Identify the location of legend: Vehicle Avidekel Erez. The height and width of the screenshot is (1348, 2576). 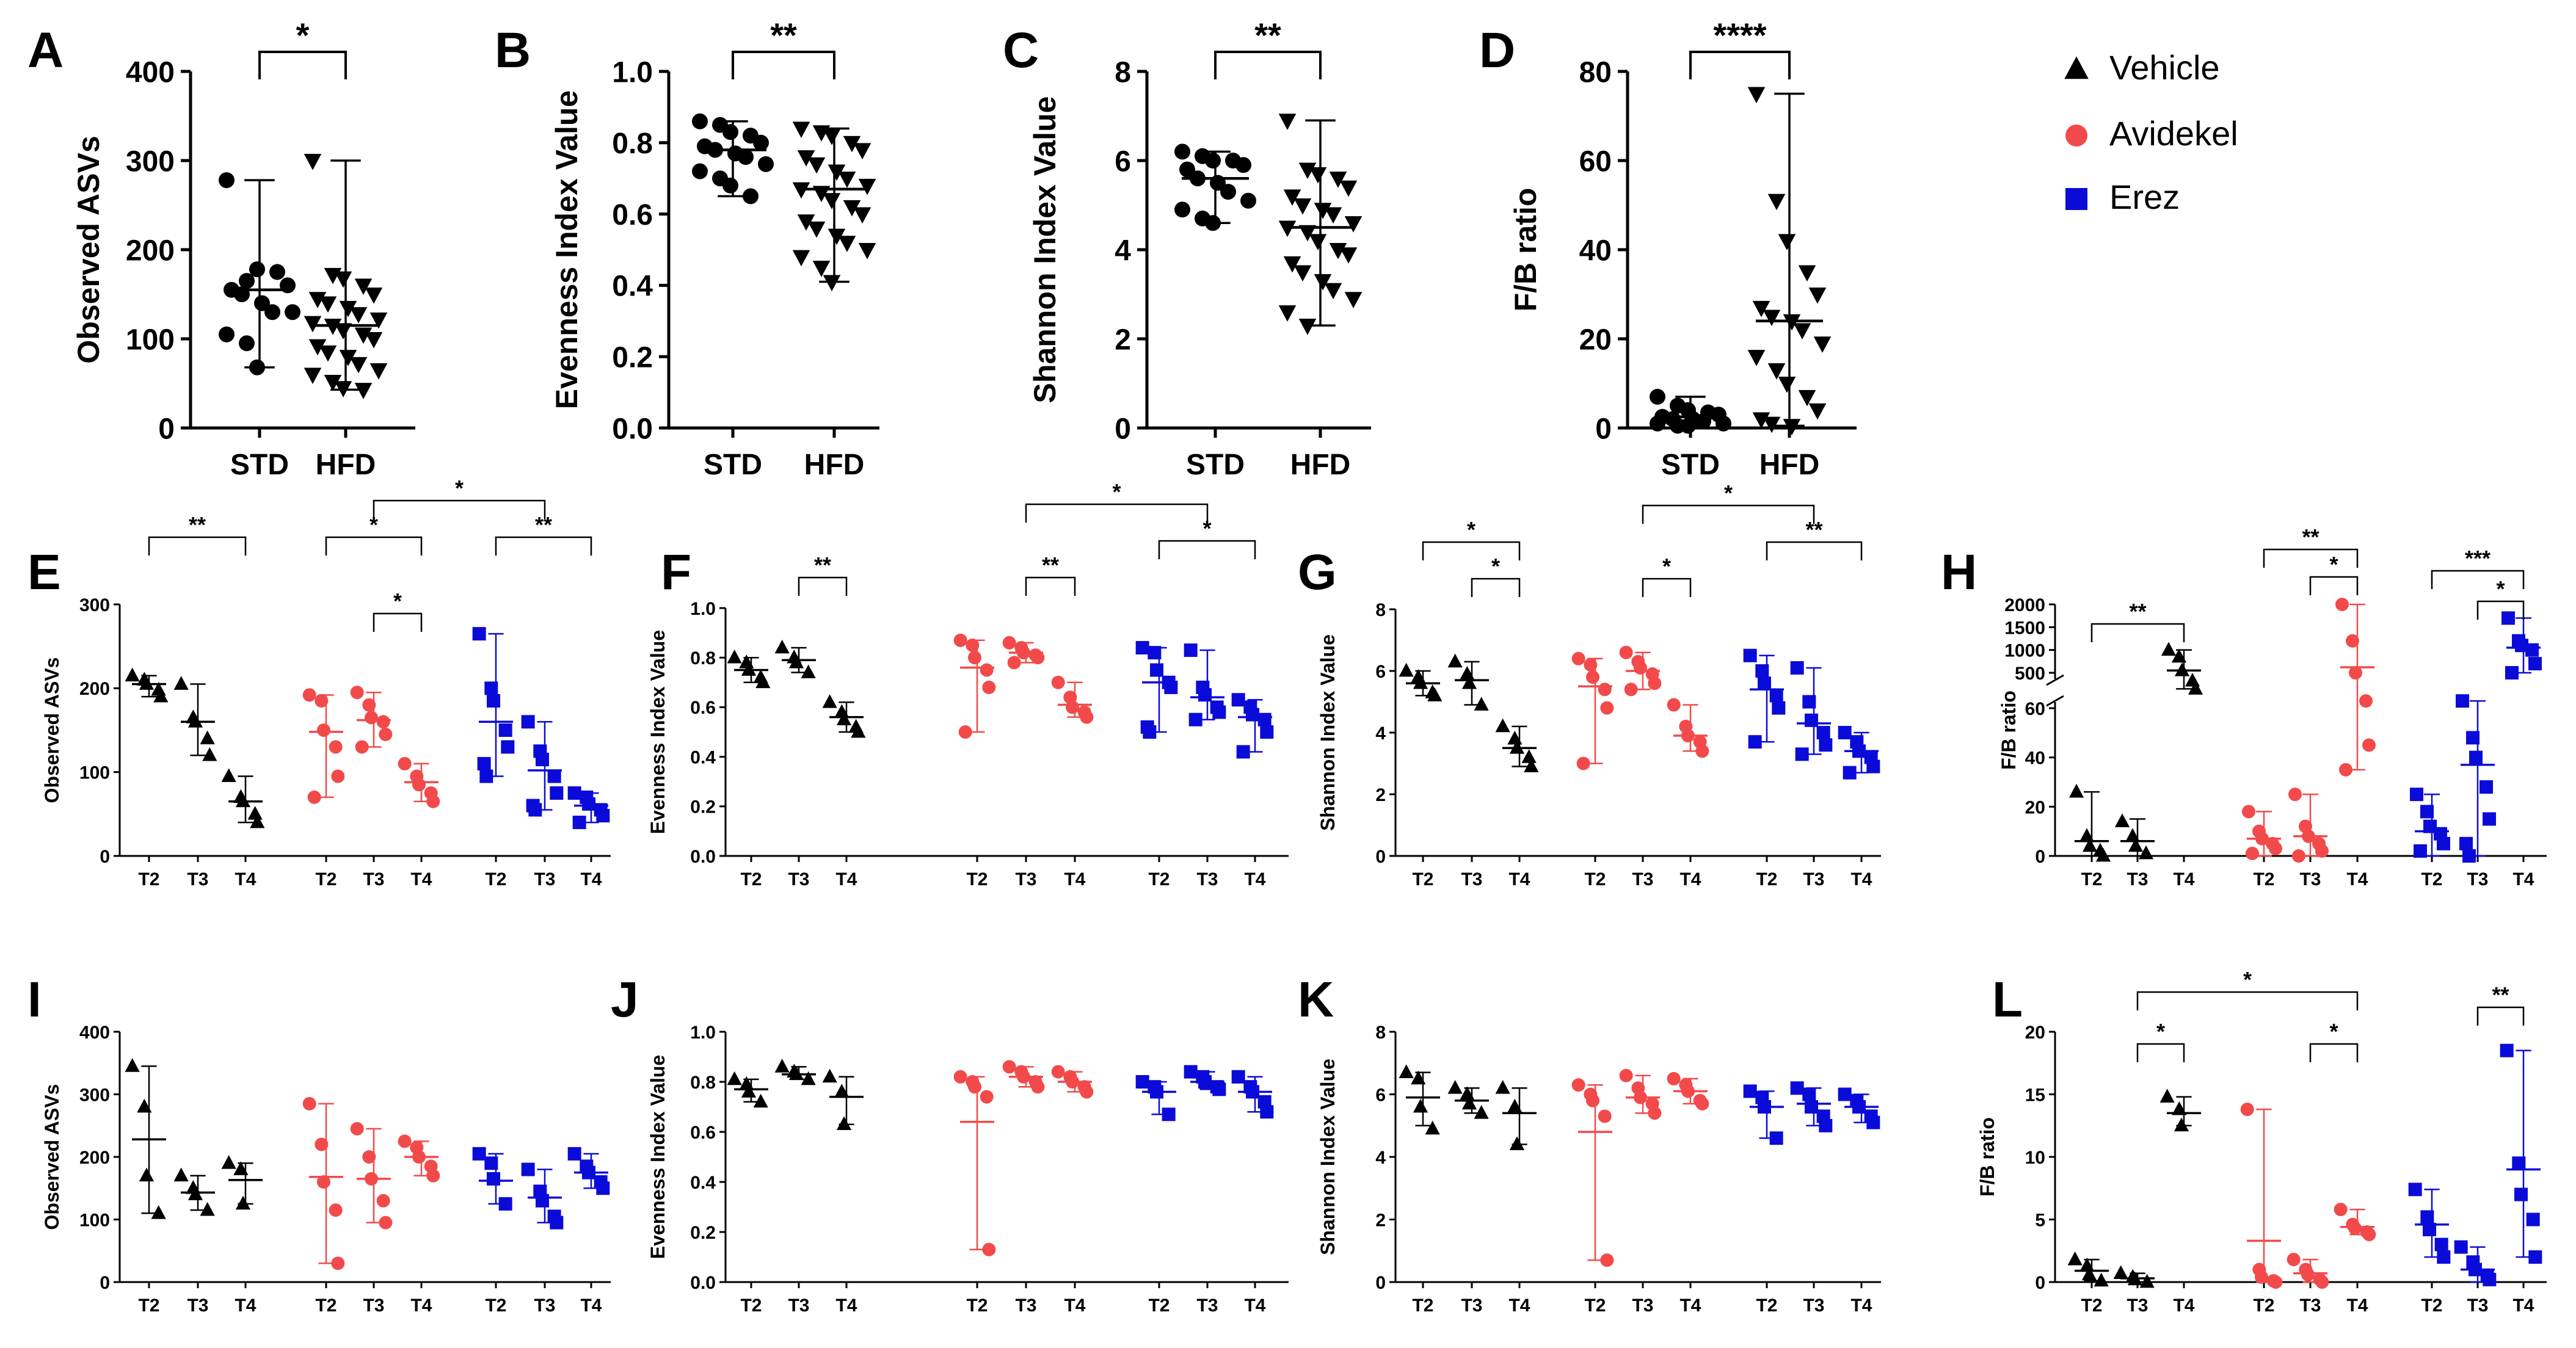
(2151, 132).